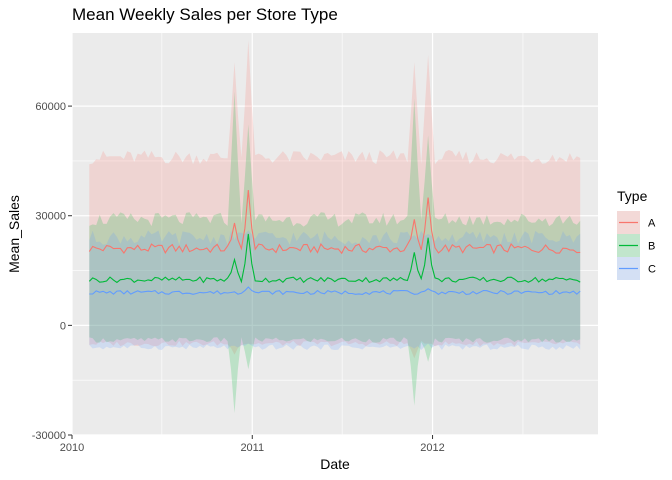 The image size is (672, 480). What do you see at coordinates (652, 224) in the screenshot?
I see `legend-label-A: A` at bounding box center [652, 224].